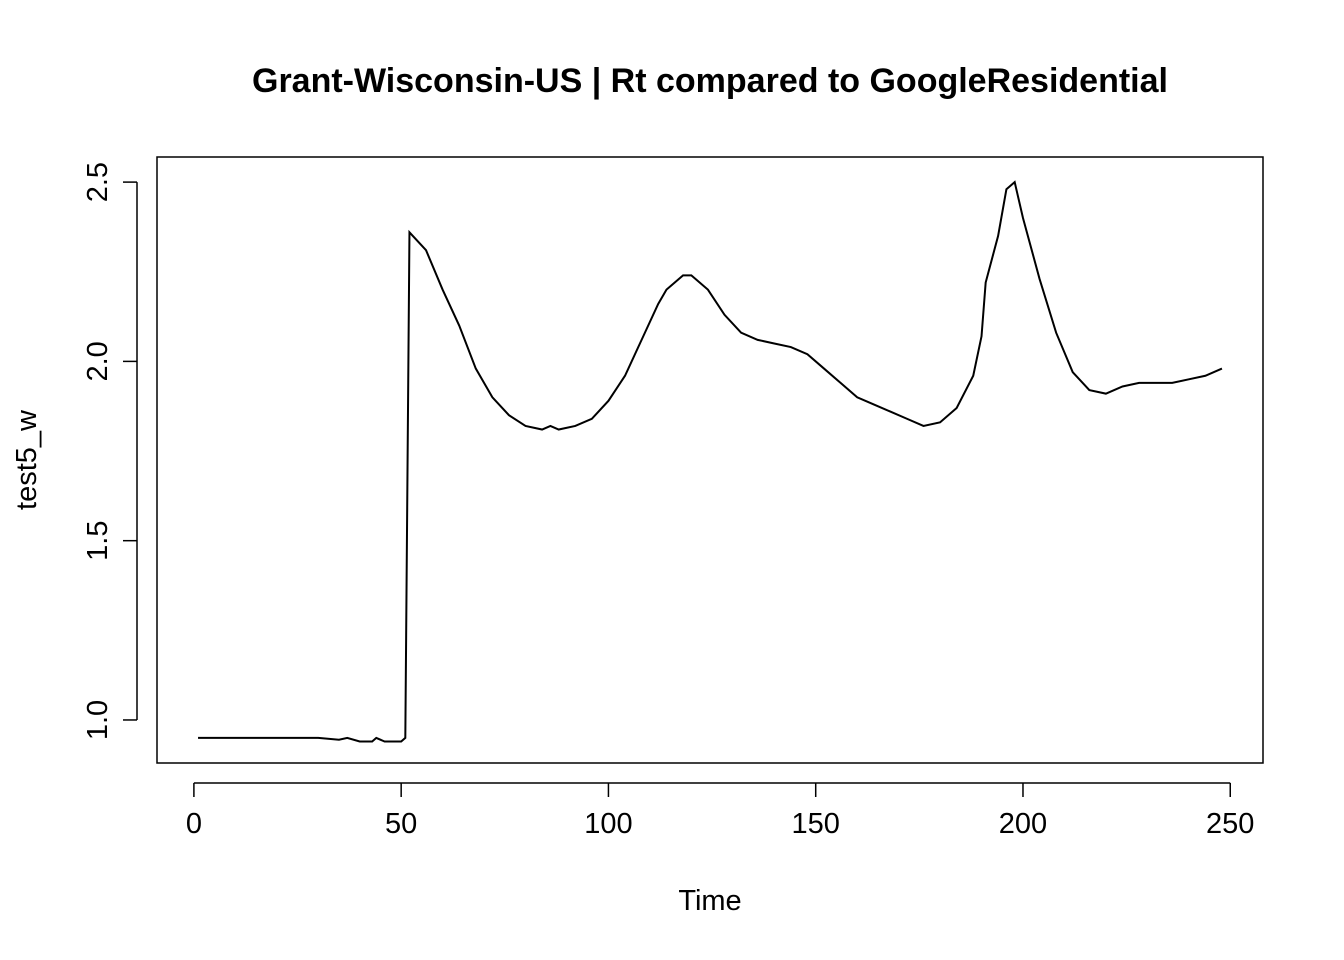 This screenshot has width=1344, height=960. Describe the element at coordinates (1230, 824) in the screenshot. I see `x-tick-label: 250` at that location.